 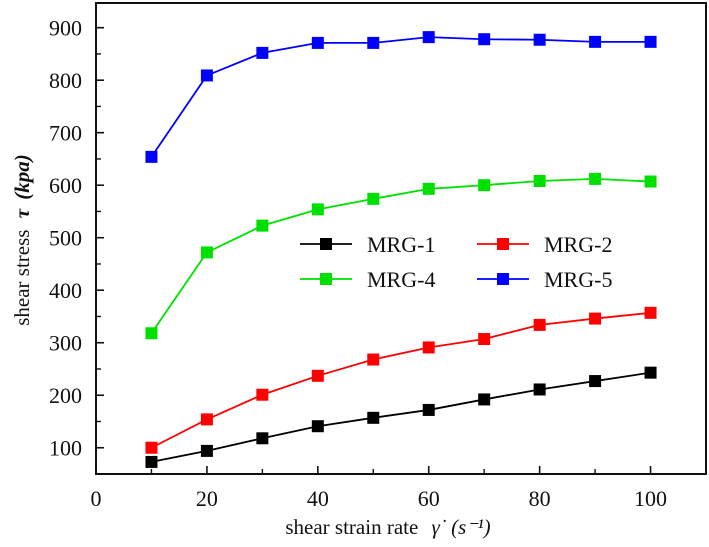 What do you see at coordinates (456, 262) in the screenshot?
I see `legend: MRG-1 MRG-2 MRG-4 MRG-5` at bounding box center [456, 262].